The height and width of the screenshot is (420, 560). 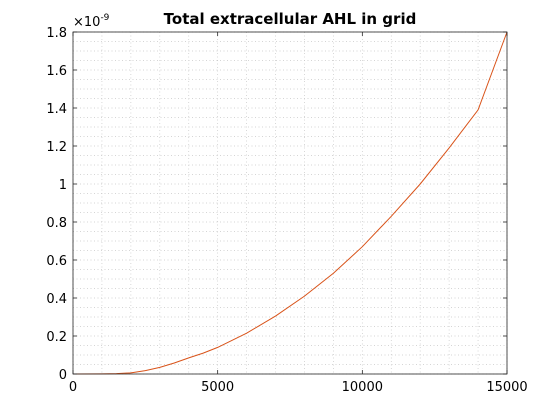 I want to click on y-tick-label: 1.8, so click(x=56, y=33).